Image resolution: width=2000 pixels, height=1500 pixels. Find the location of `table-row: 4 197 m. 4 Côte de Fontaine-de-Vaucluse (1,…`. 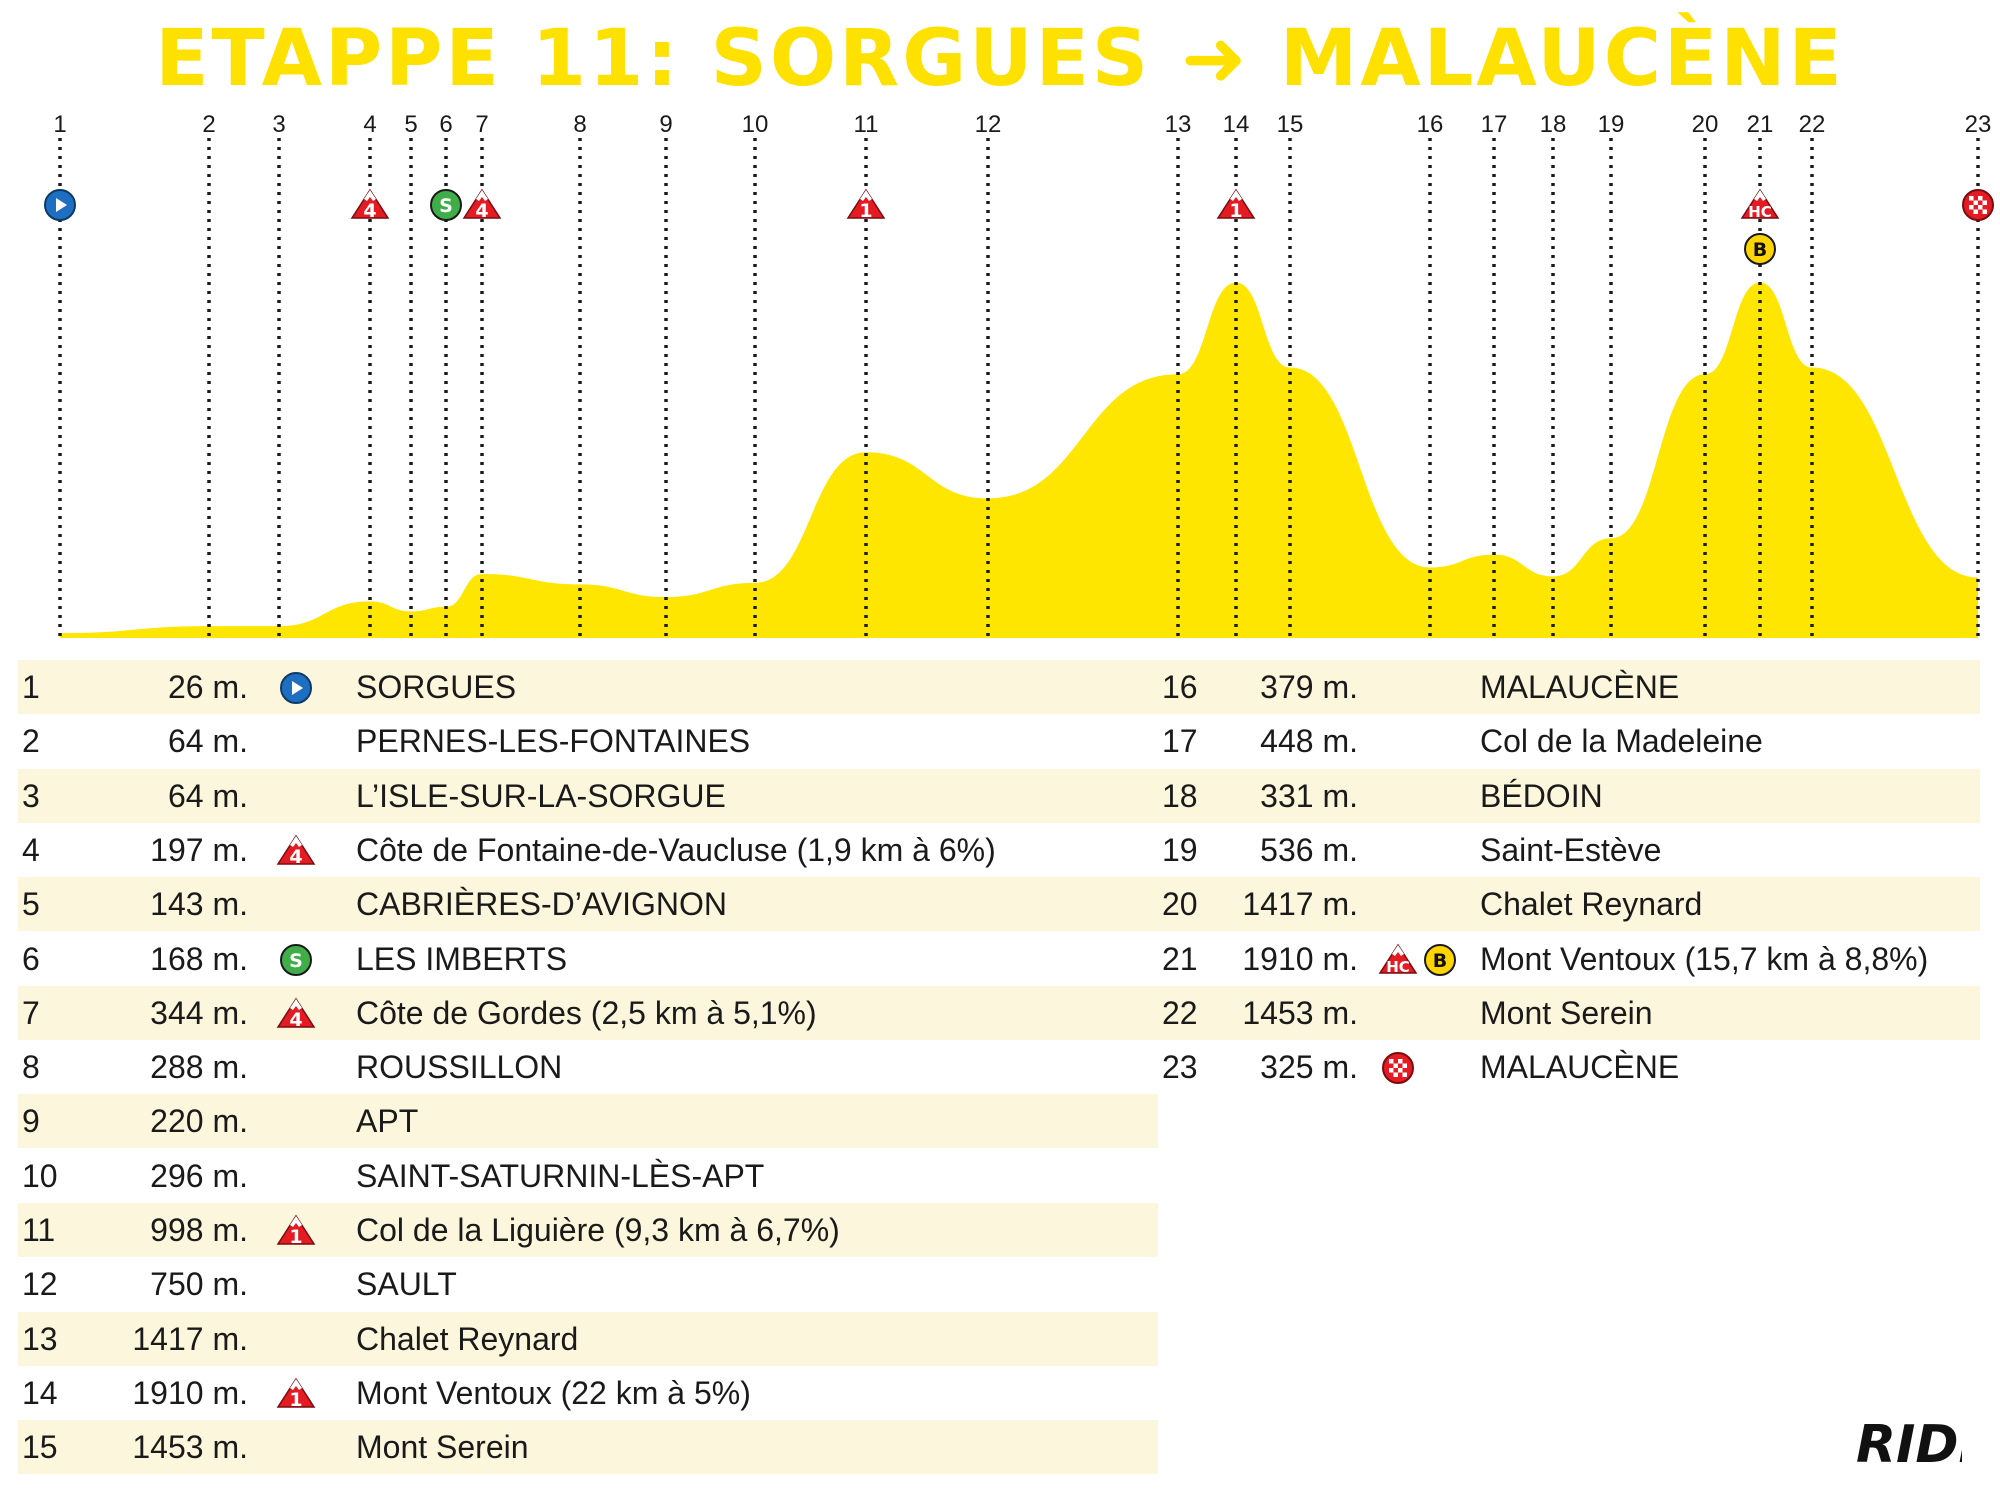

table-row: 4 197 m. 4 Côte de Fontaine-de-Vaucluse (1,… is located at coordinates (588, 850).